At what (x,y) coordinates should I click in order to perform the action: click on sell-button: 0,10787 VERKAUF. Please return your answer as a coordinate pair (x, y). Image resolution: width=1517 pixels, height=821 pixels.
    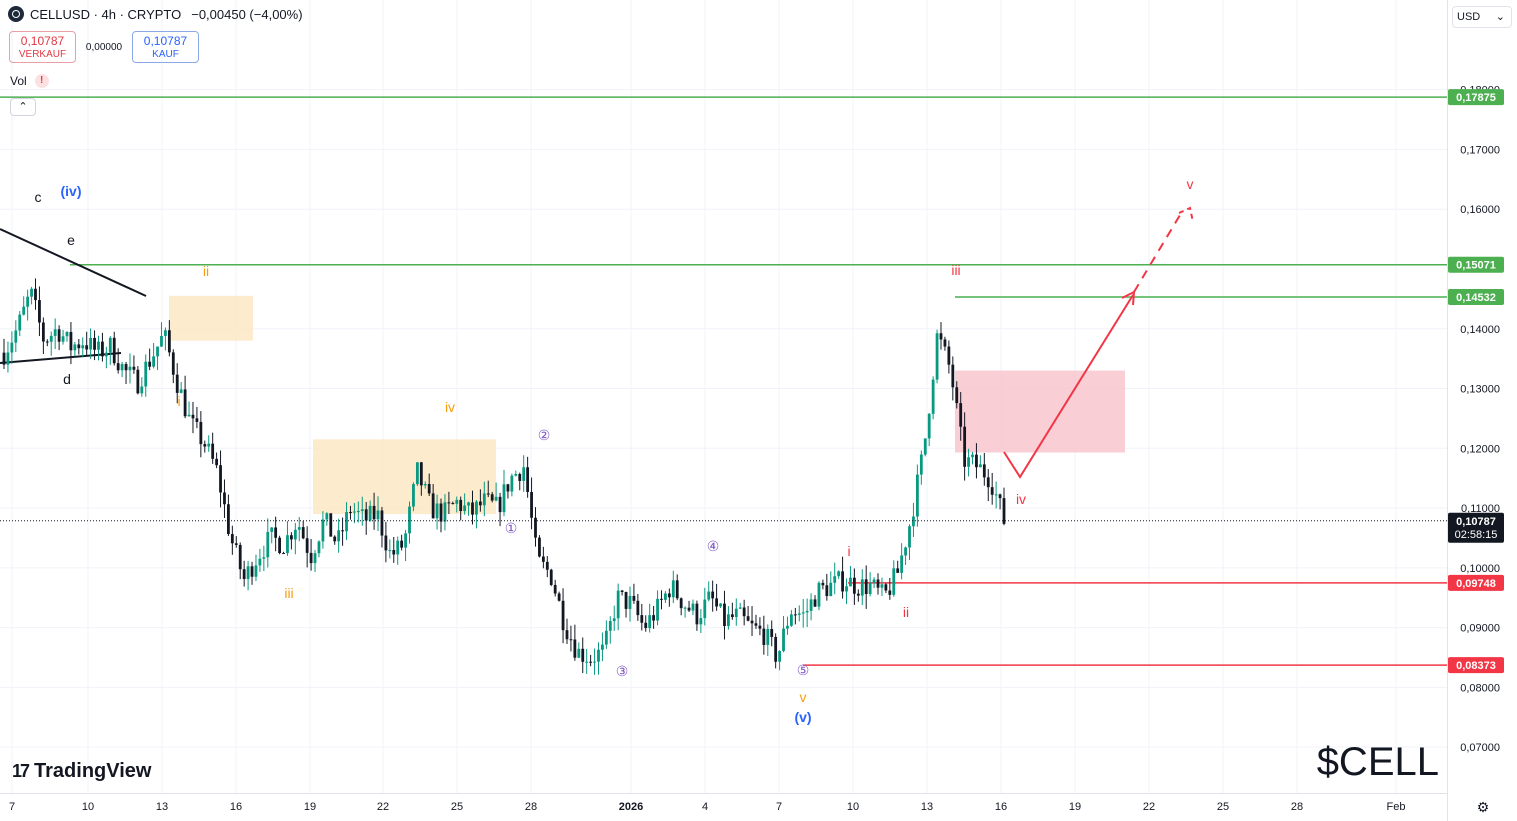
    Looking at the image, I should click on (42, 47).